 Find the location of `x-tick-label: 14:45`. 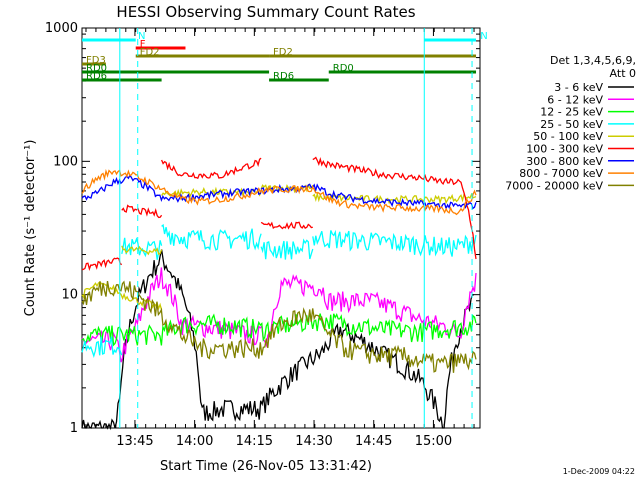

x-tick-label: 14:45 is located at coordinates (373, 441).